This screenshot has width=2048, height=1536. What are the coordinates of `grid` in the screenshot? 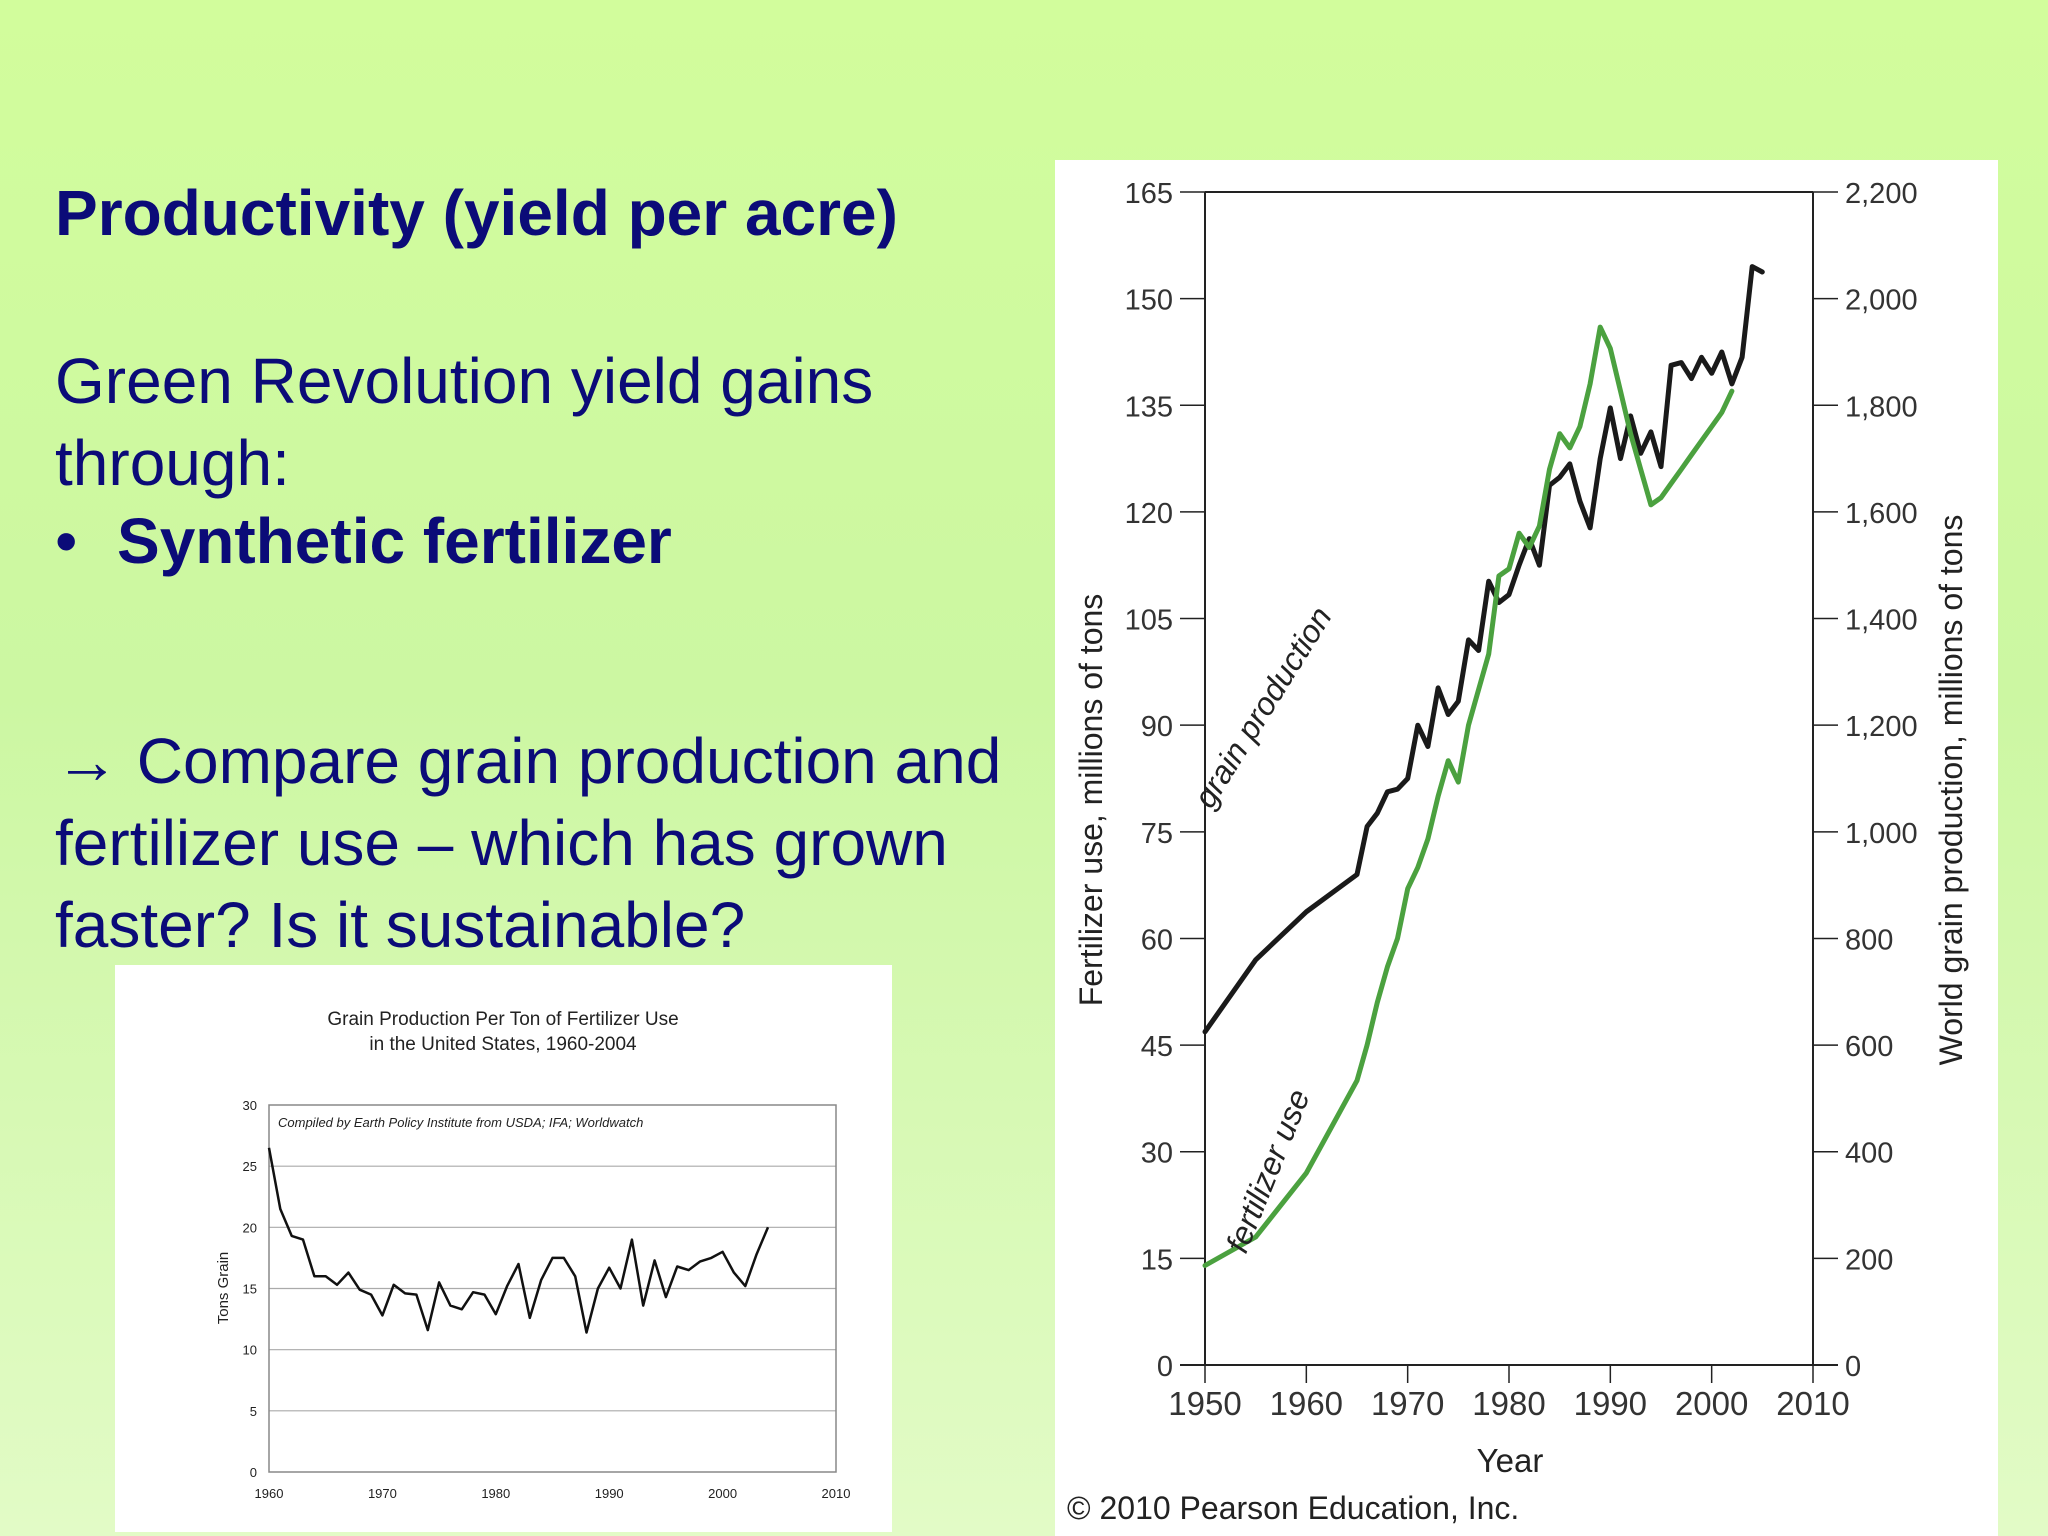 It's located at (552, 1288).